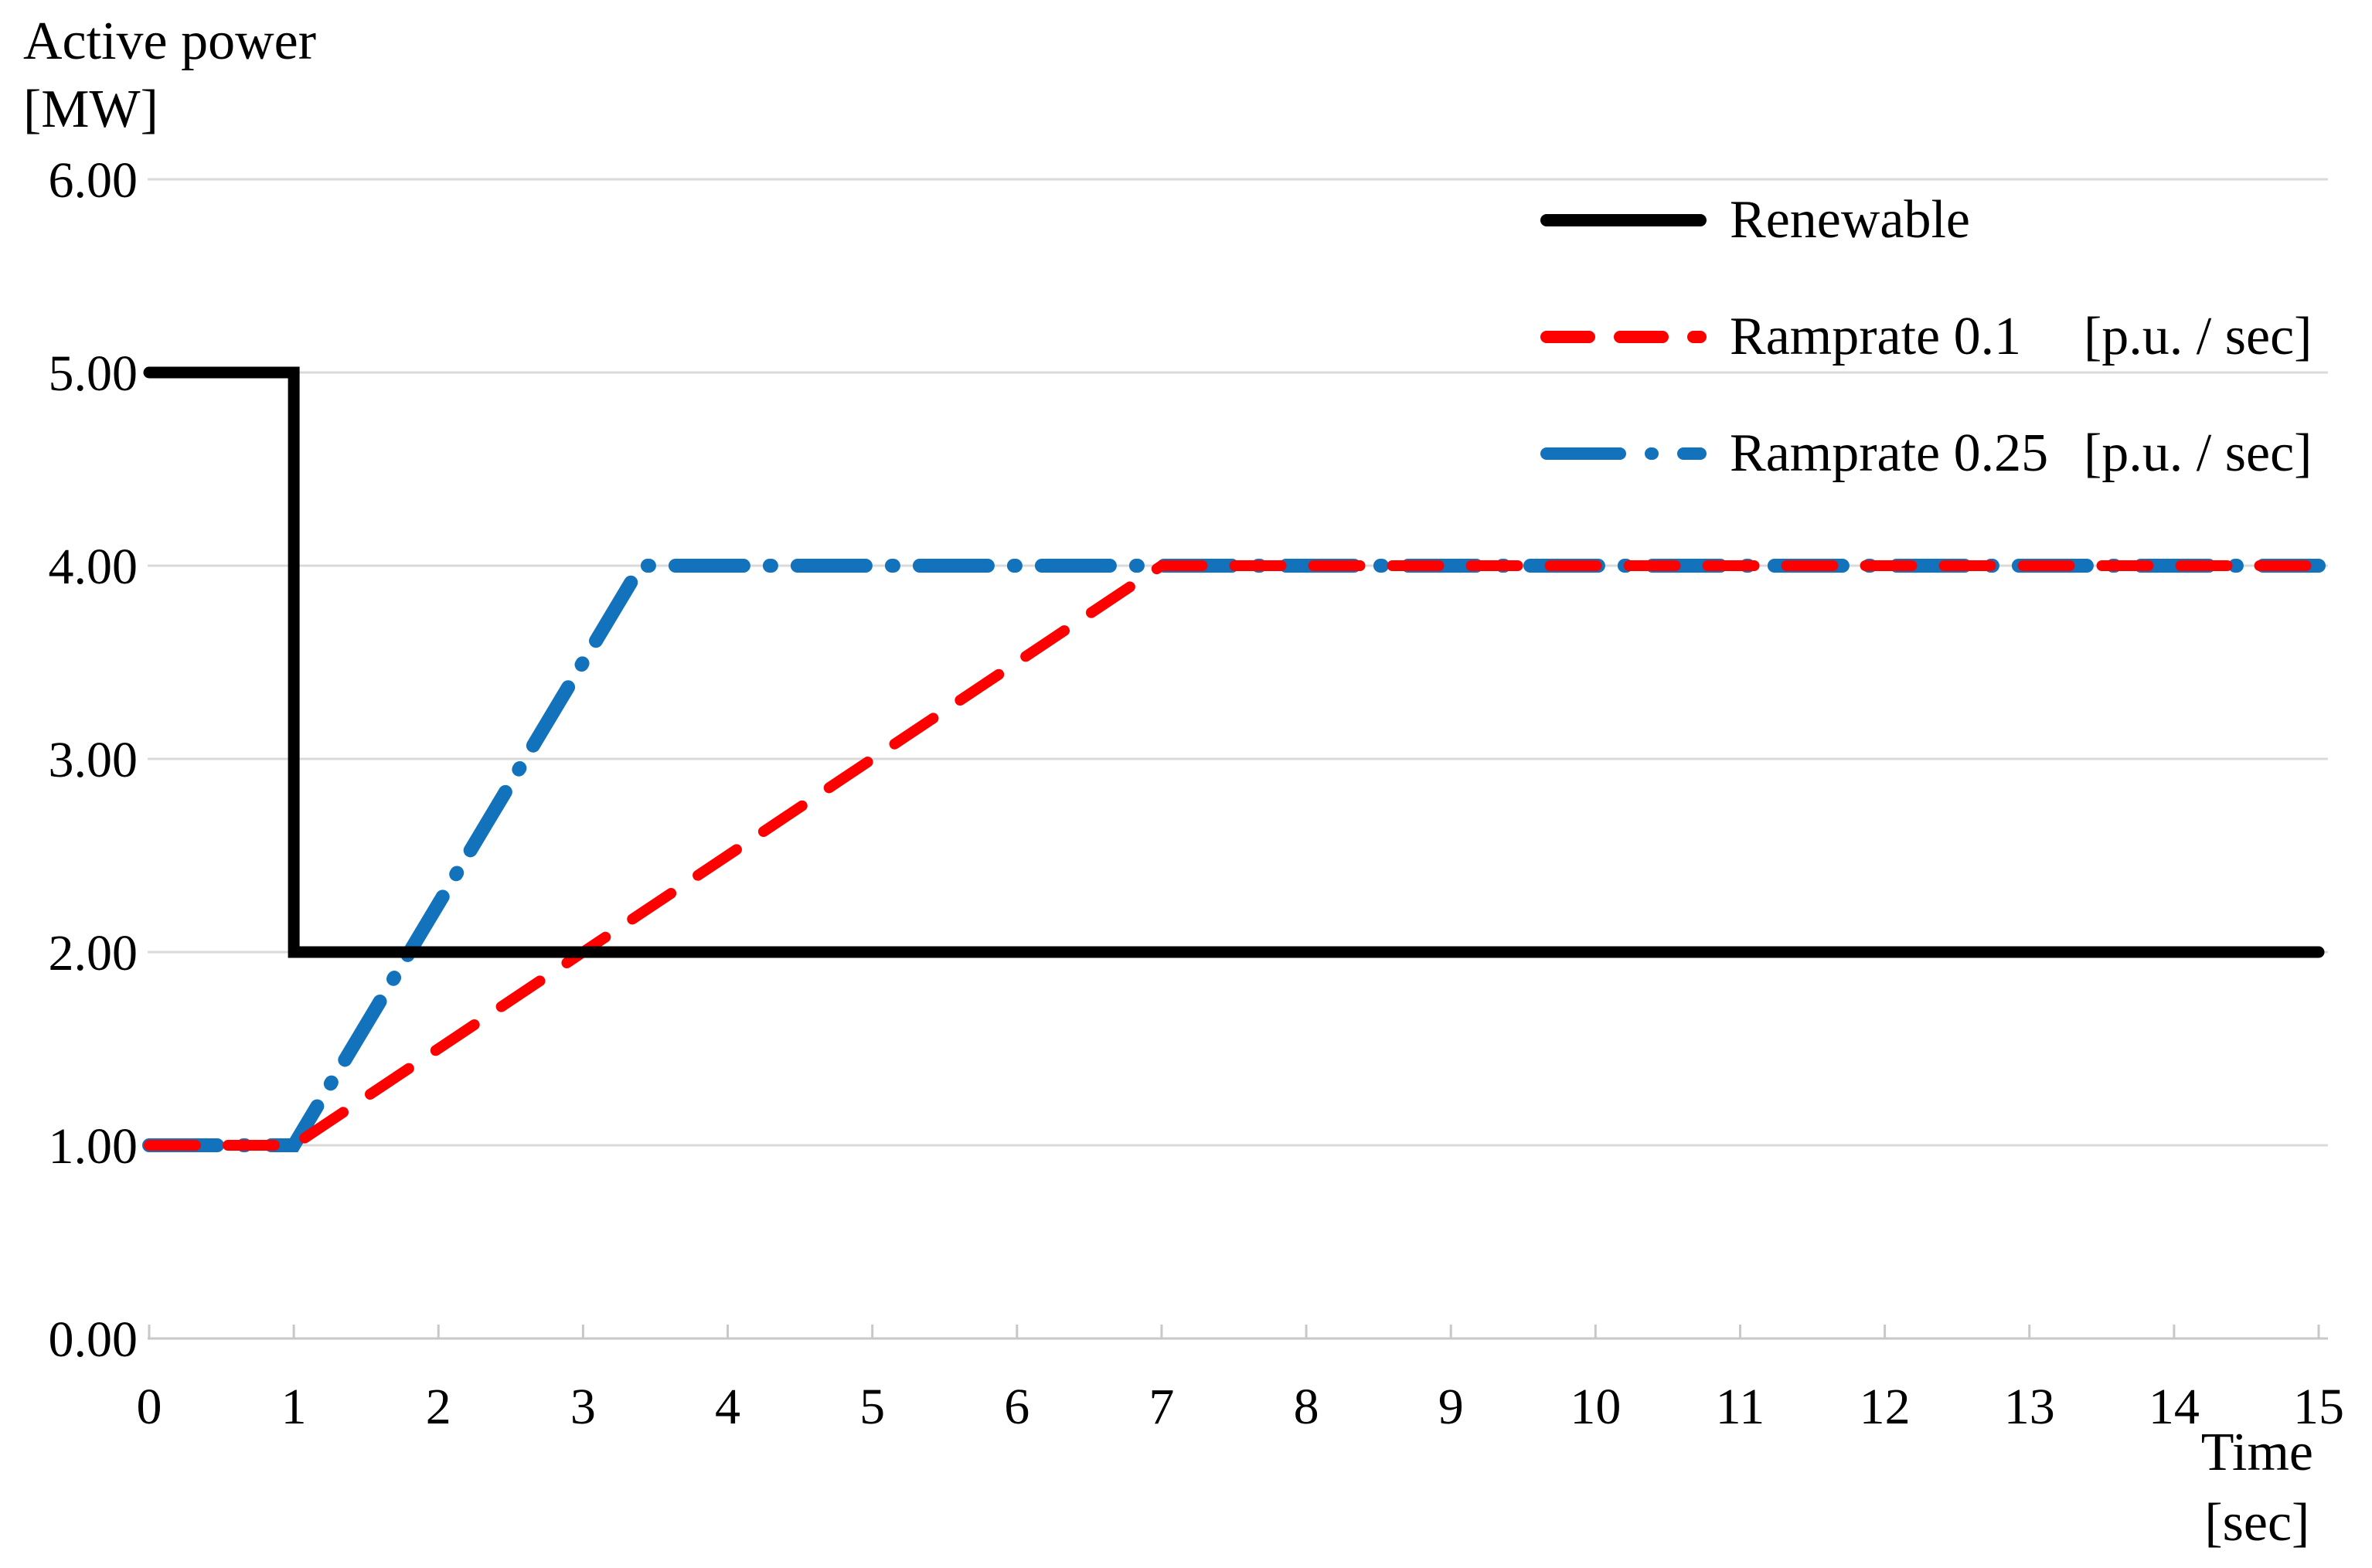 The image size is (2372, 1568). What do you see at coordinates (2029, 1407) in the screenshot?
I see `x-tick-label: 13` at bounding box center [2029, 1407].